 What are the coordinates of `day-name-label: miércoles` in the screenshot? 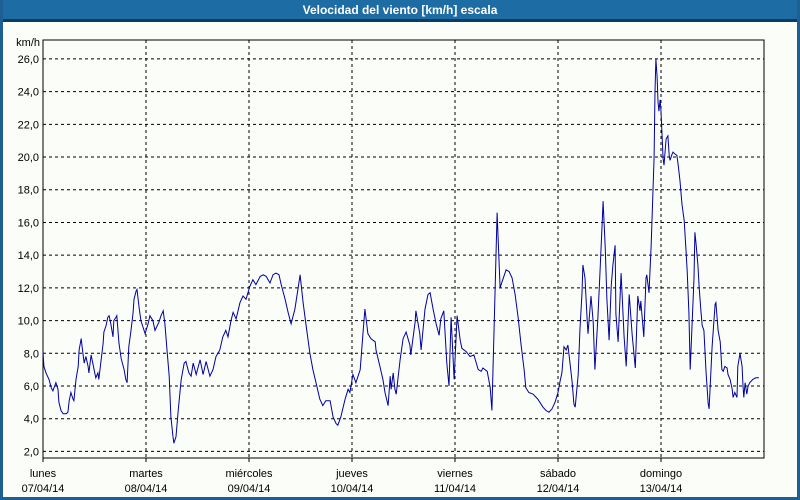 It's located at (249, 474).